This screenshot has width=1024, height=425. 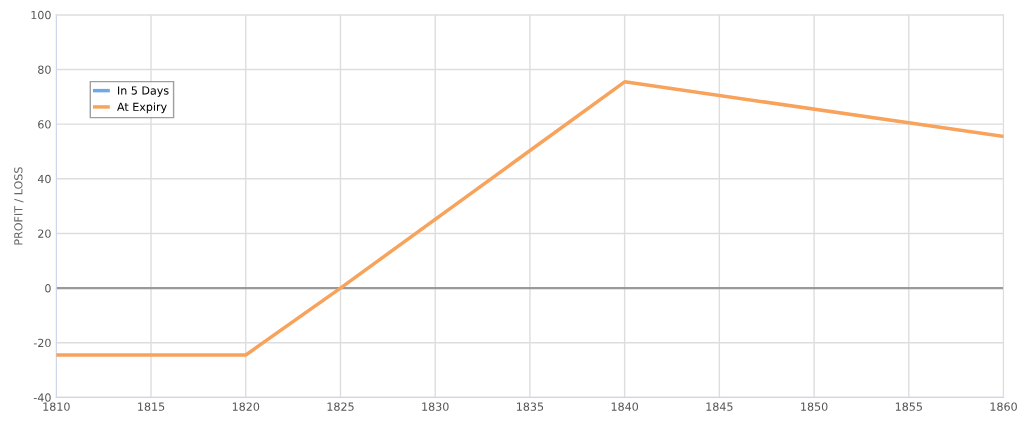 I want to click on x-tick-label: 1825, so click(x=340, y=406).